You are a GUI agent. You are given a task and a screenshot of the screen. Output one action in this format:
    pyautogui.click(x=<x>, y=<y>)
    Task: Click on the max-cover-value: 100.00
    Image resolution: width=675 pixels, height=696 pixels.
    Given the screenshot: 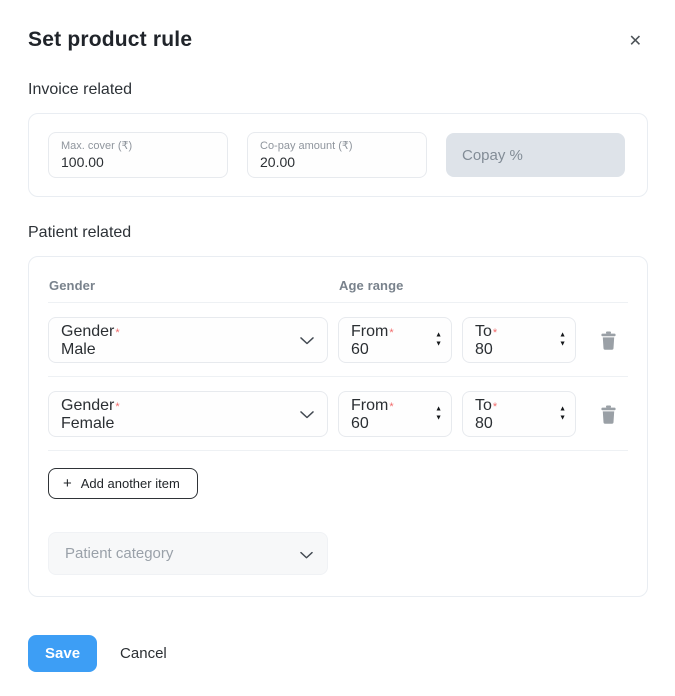 What is the action you would take?
    pyautogui.click(x=82, y=162)
    